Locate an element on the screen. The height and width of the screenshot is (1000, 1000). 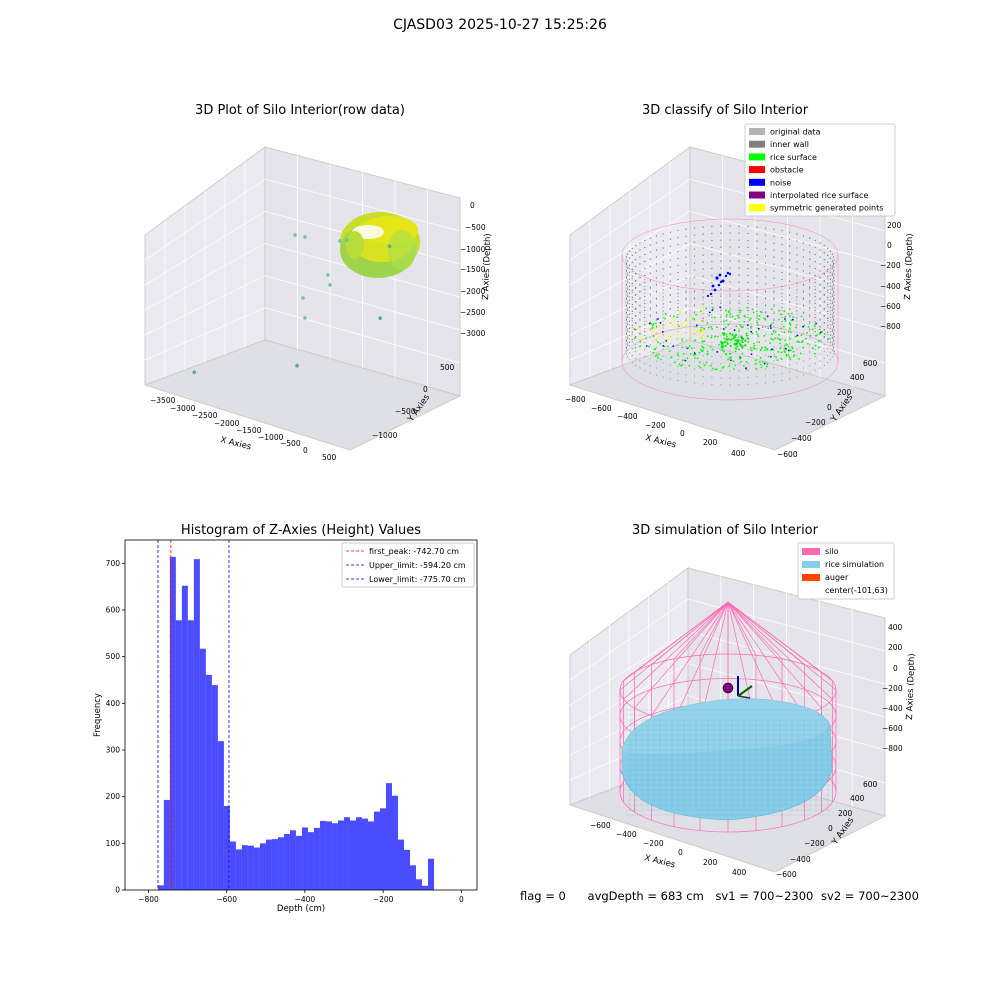
simulation-3d-title: 3D simulation of Silo Interior is located at coordinates (725, 530).